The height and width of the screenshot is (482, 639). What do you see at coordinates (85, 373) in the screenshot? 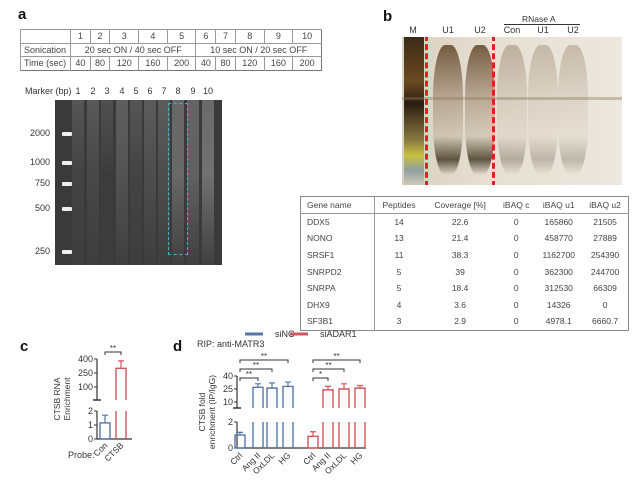
I see `y-tick-label: 250` at bounding box center [85, 373].